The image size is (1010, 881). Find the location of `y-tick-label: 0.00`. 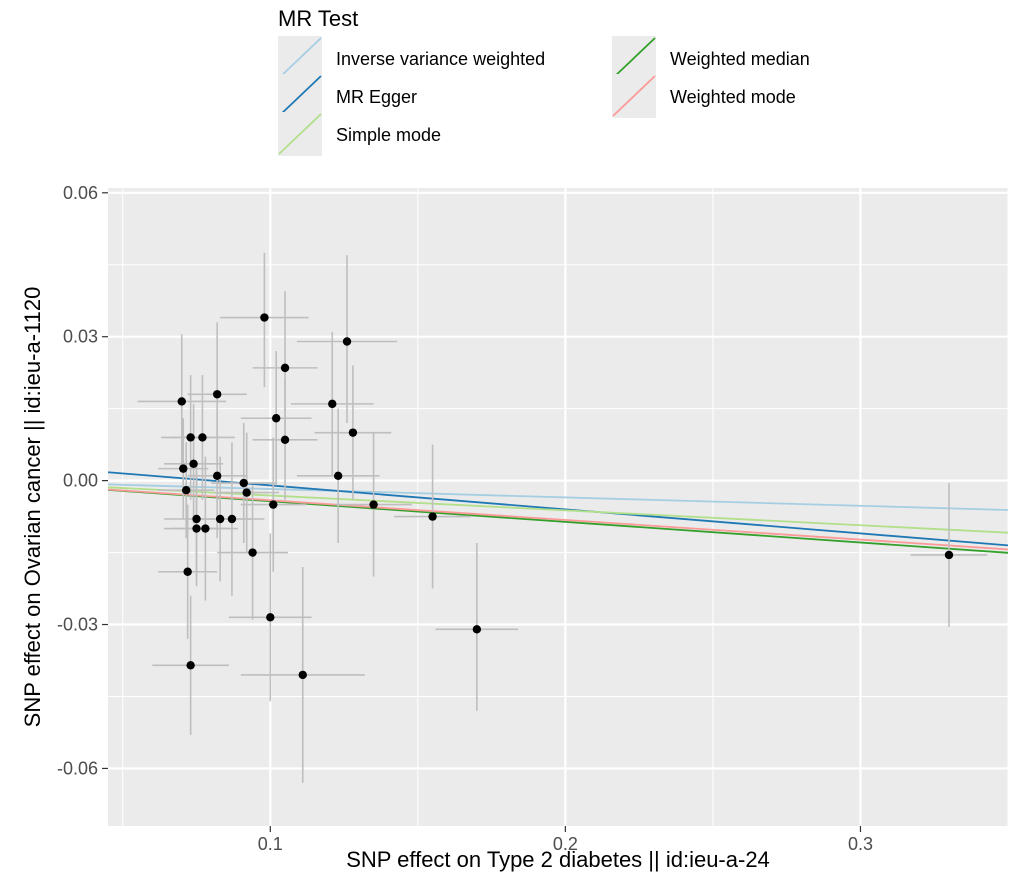

y-tick-label: 0.00 is located at coordinates (80, 481).